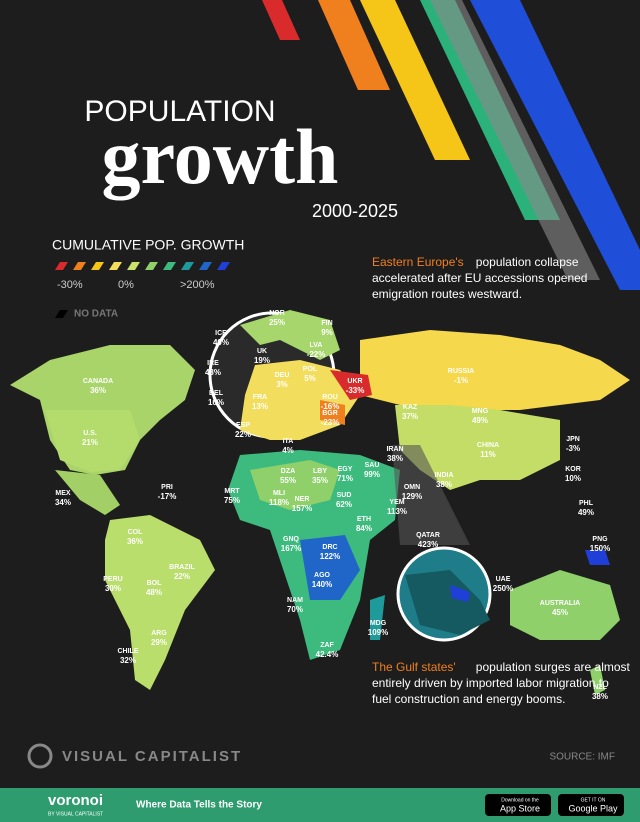 The width and height of the screenshot is (640, 822). I want to click on country-name: UAE, so click(503, 579).